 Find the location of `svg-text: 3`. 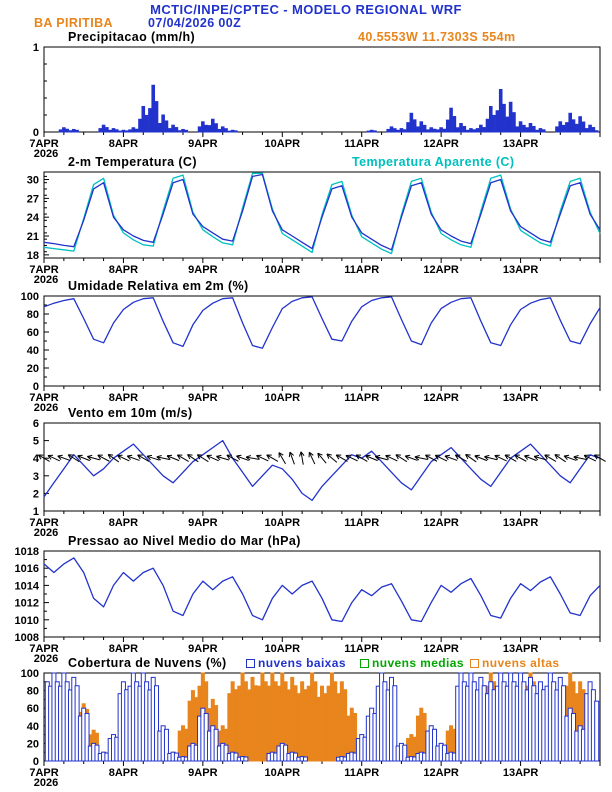

svg-text: 3 is located at coordinates (36, 477).